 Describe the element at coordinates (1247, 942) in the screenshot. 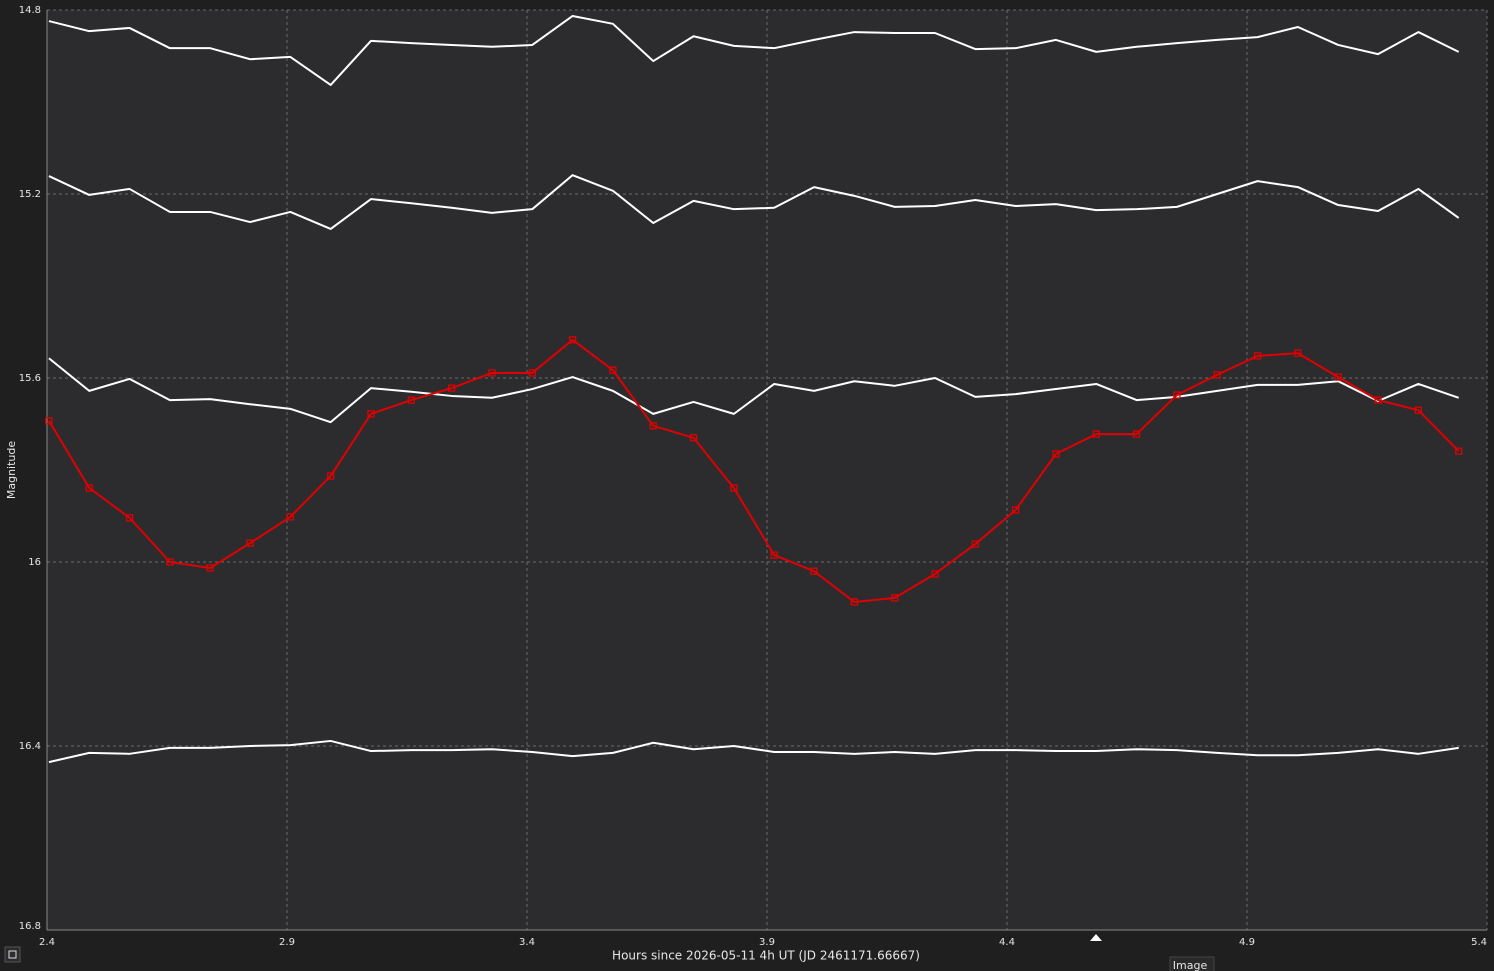

I see `x-tick-label: 4.9` at that location.